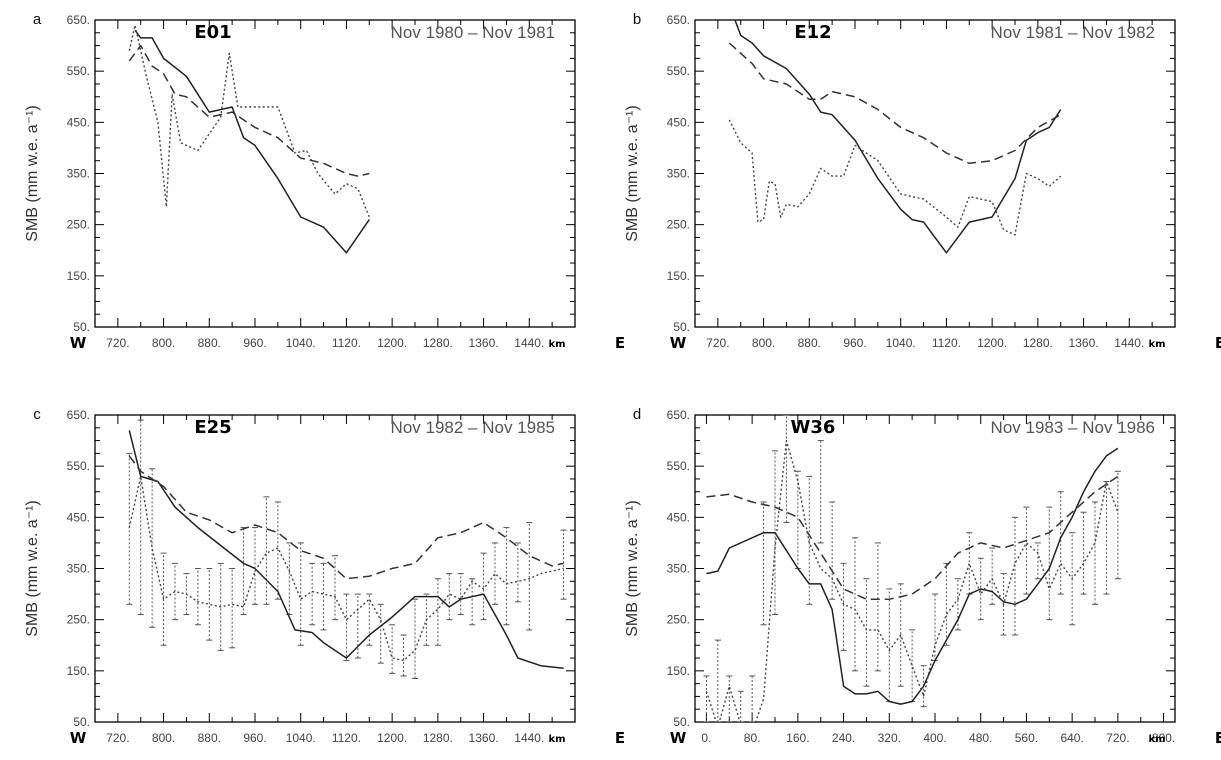 The image size is (1221, 760). Describe the element at coordinates (212, 32) in the screenshot. I see `station-label: E01` at that location.